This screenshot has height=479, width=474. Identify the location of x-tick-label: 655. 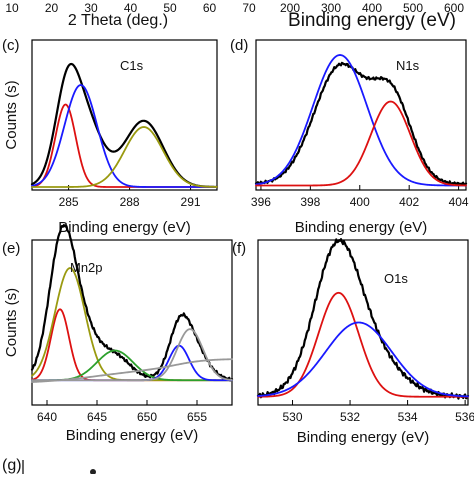
(197, 417).